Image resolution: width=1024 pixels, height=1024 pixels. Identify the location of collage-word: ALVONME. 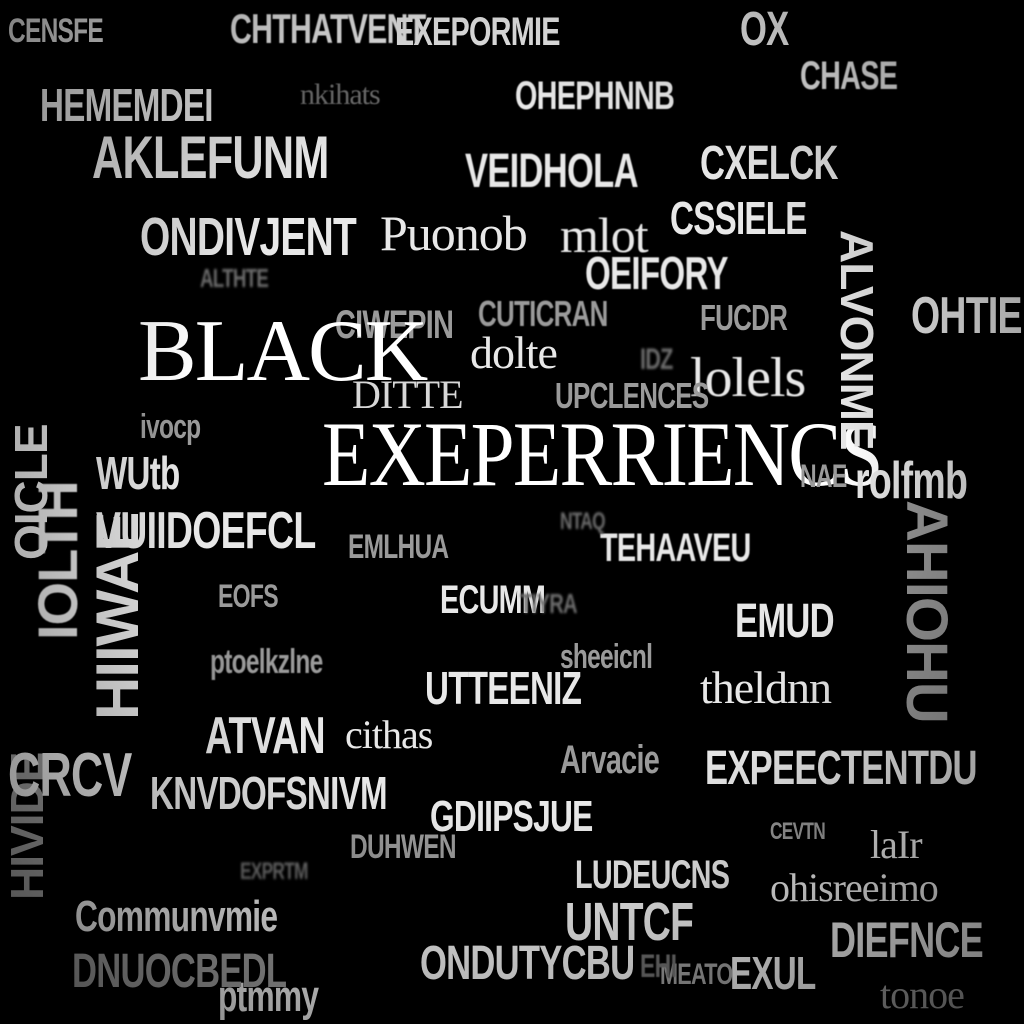
(857, 340).